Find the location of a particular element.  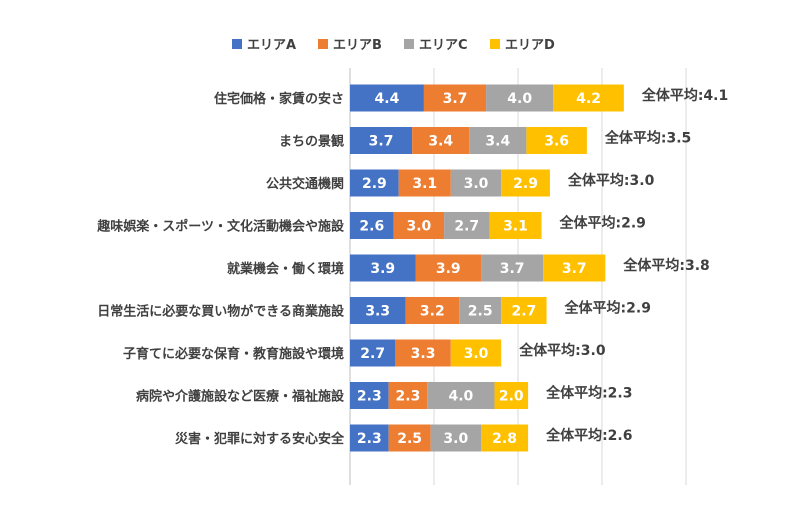

data-label: 3.2 is located at coordinates (432, 312).